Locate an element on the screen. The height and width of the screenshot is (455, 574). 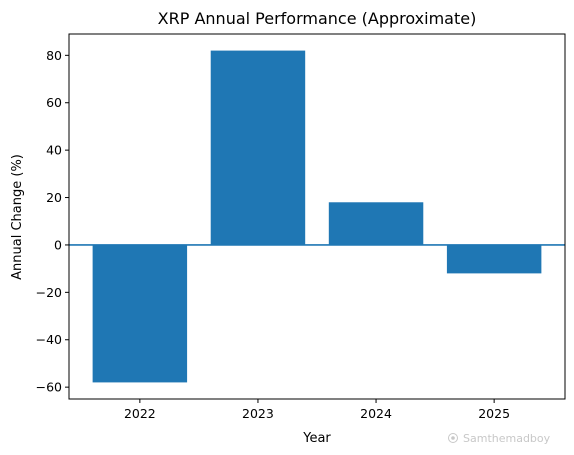
x-axis-ticks: 2022 2023 2024 2025 is located at coordinates (317, 410).